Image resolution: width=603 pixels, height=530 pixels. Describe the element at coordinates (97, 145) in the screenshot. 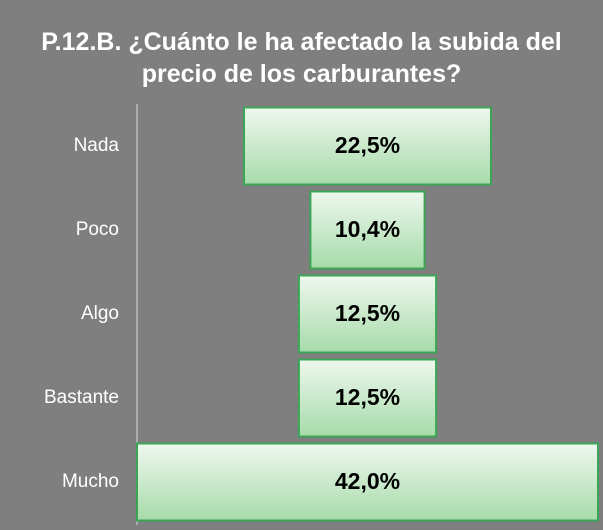

I see `category-label: Nada` at that location.